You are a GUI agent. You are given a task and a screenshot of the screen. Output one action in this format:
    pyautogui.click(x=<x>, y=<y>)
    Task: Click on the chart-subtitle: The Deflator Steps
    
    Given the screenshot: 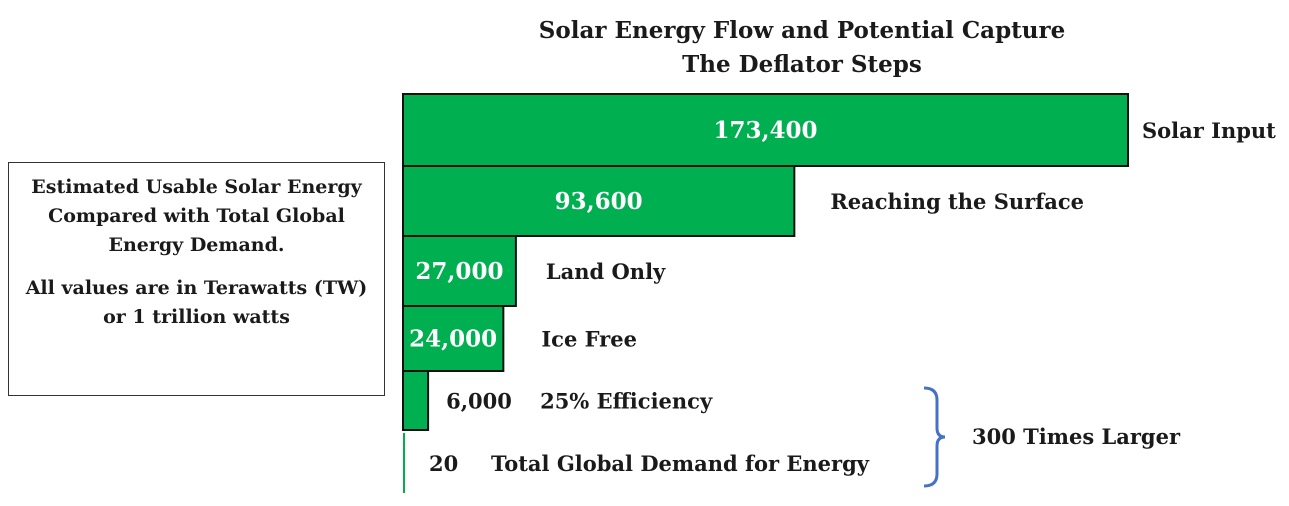 What is the action you would take?
    pyautogui.click(x=802, y=64)
    